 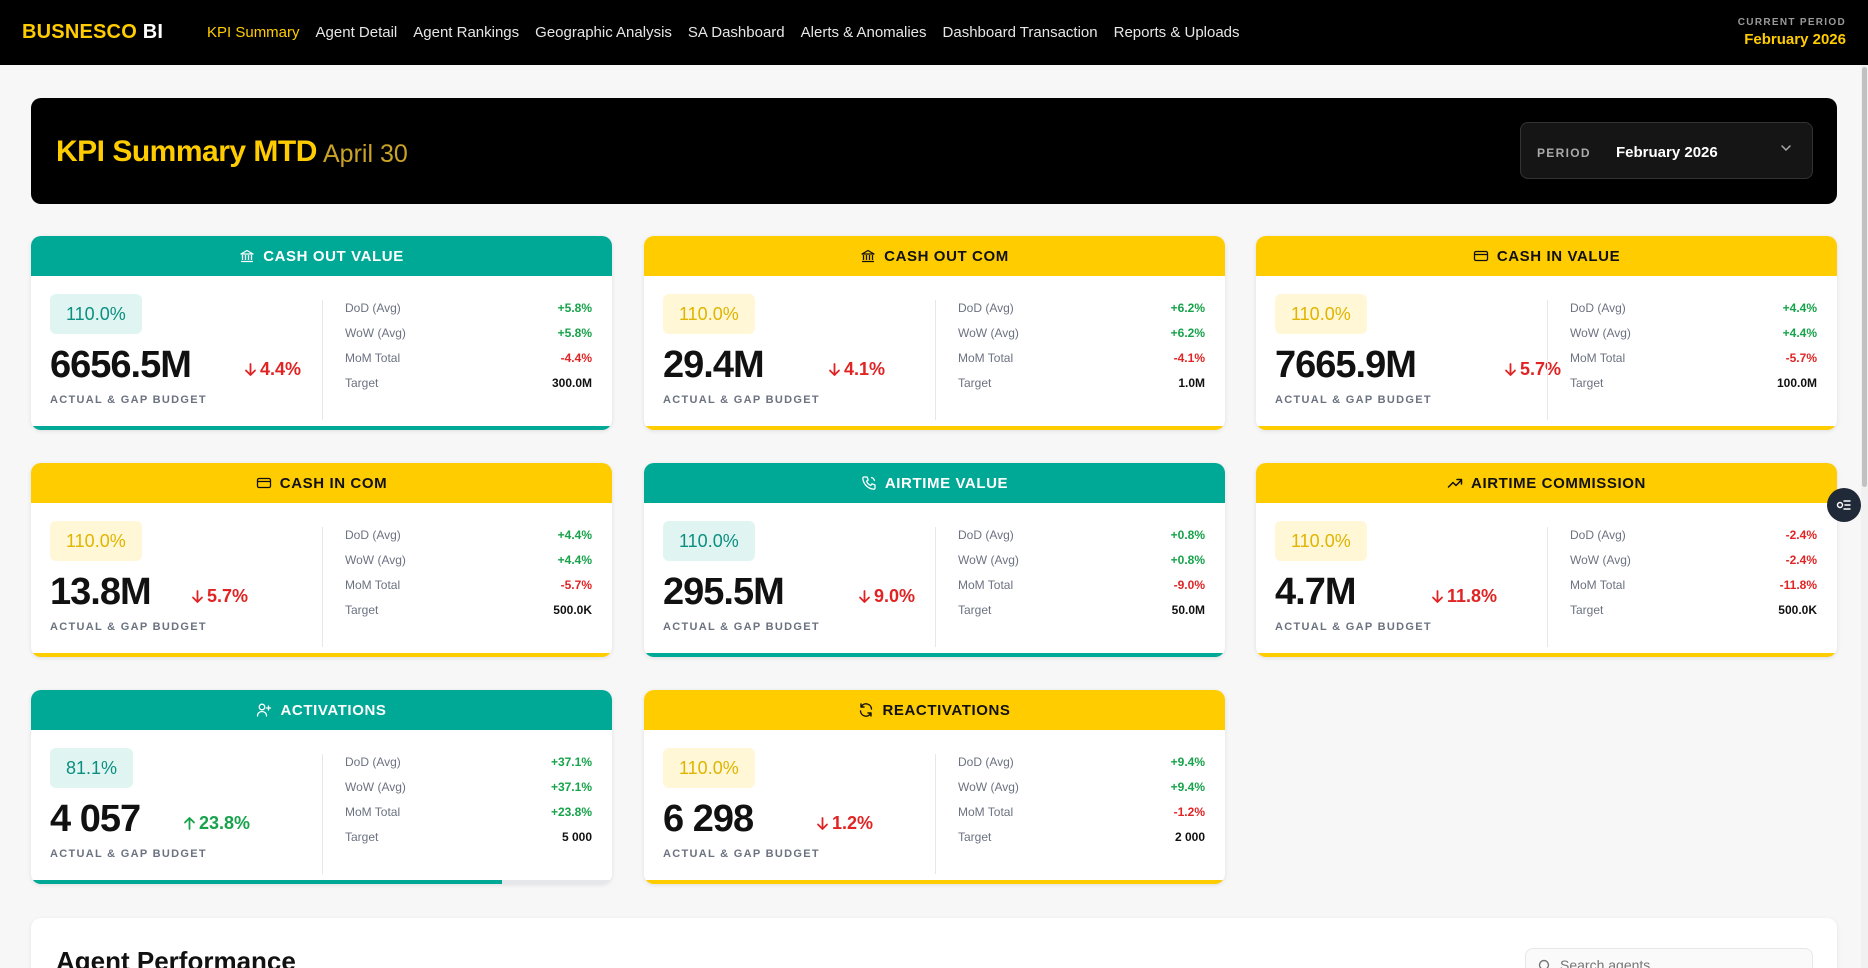 I want to click on stat-value: 300.0M, so click(x=571, y=382).